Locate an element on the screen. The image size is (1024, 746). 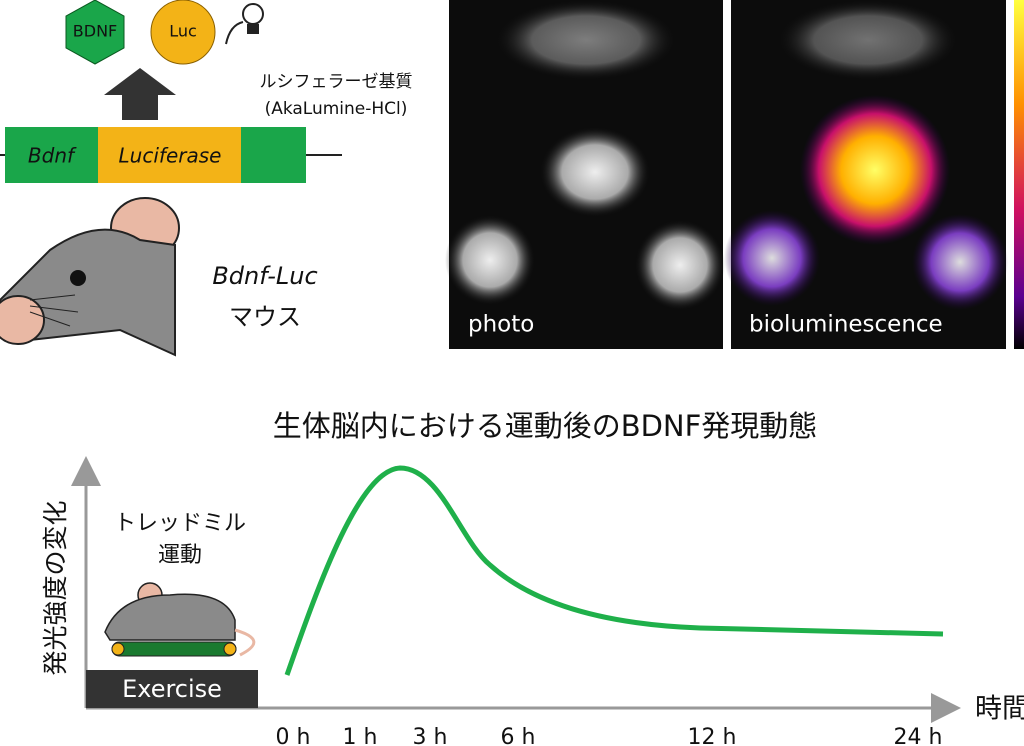
mouse-body is located at coordinates (170, 617).